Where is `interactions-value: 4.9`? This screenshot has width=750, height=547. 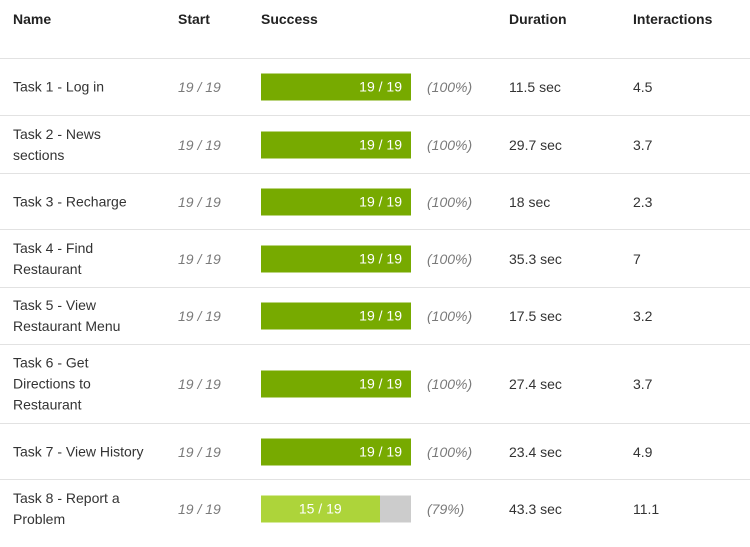 interactions-value: 4.9 is located at coordinates (643, 451).